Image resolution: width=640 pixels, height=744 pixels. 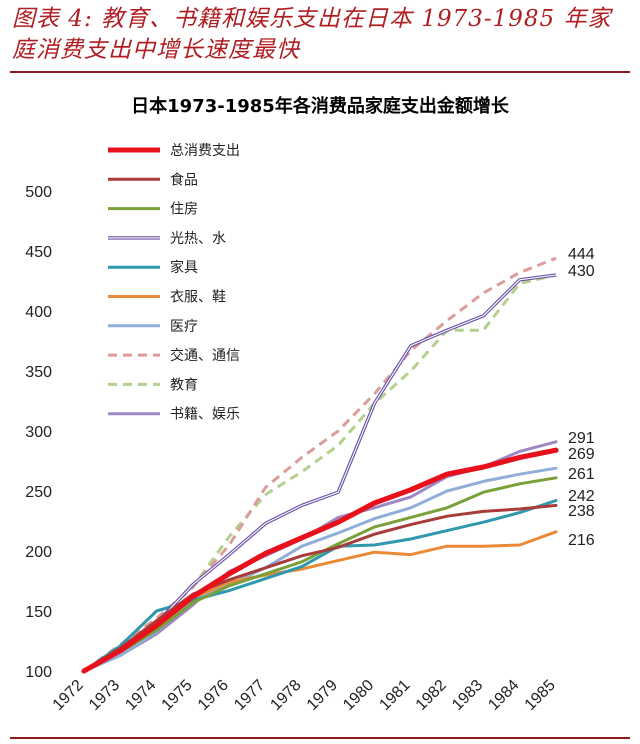 What do you see at coordinates (184, 267) in the screenshot?
I see `legend-label: 家具` at bounding box center [184, 267].